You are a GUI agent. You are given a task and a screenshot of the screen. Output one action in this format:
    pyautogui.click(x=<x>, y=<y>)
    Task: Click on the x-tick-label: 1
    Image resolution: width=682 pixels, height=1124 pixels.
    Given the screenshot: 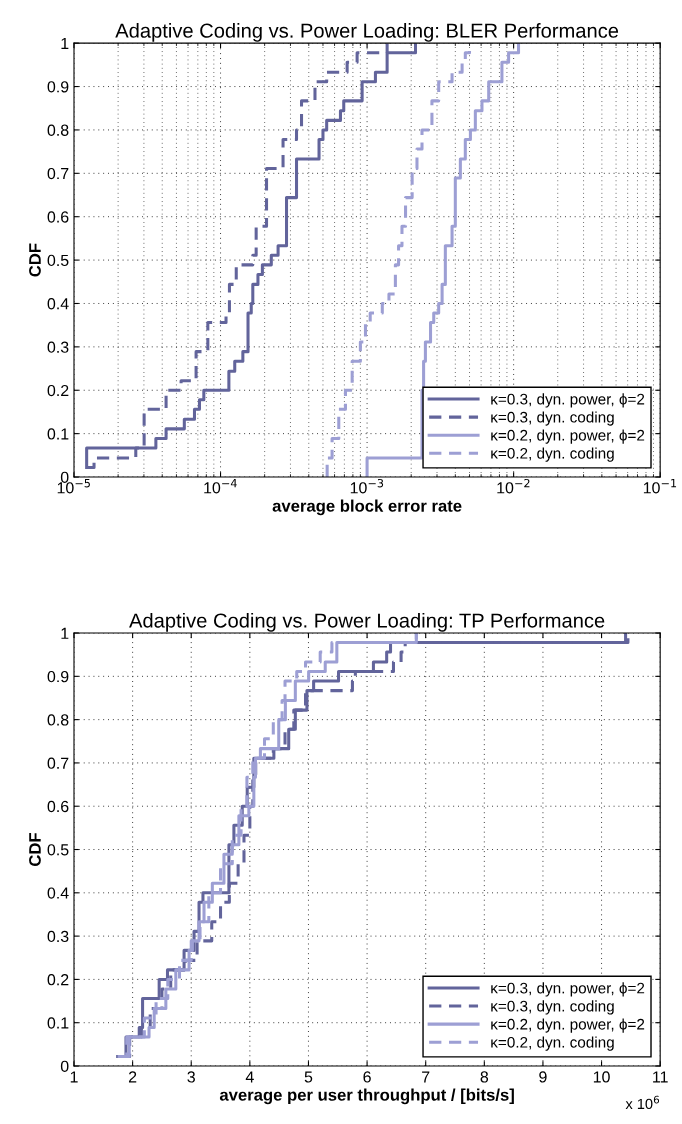 What is the action you would take?
    pyautogui.click(x=74, y=1077)
    